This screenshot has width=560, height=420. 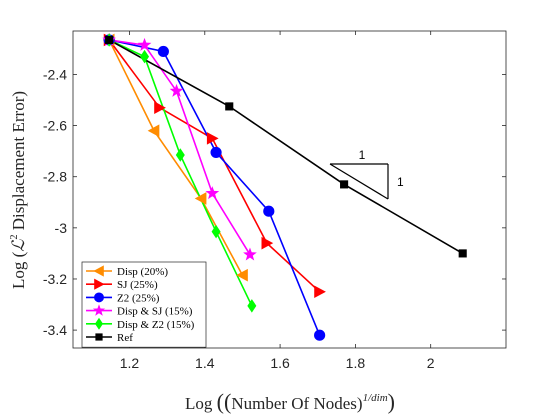 What do you see at coordinates (125, 338) in the screenshot?
I see `legend-entry-label: Ref` at bounding box center [125, 338].